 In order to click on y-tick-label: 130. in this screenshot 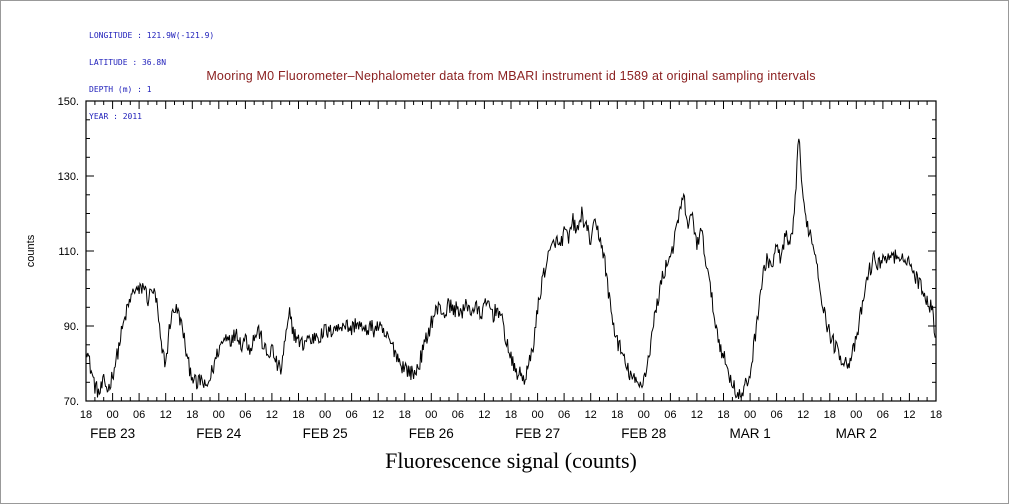, I will do `click(68, 177)`.